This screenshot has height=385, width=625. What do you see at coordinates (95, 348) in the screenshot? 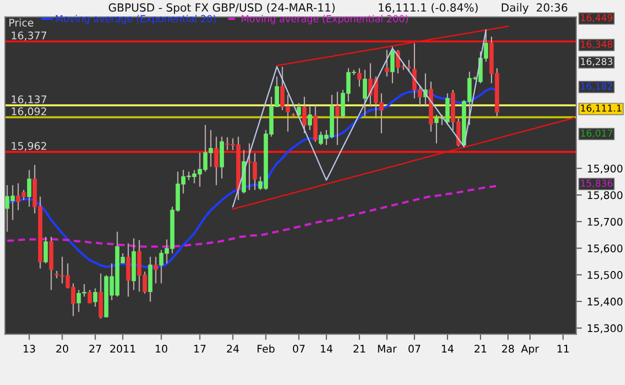
I see `x-tick-label: 27` at bounding box center [95, 348].